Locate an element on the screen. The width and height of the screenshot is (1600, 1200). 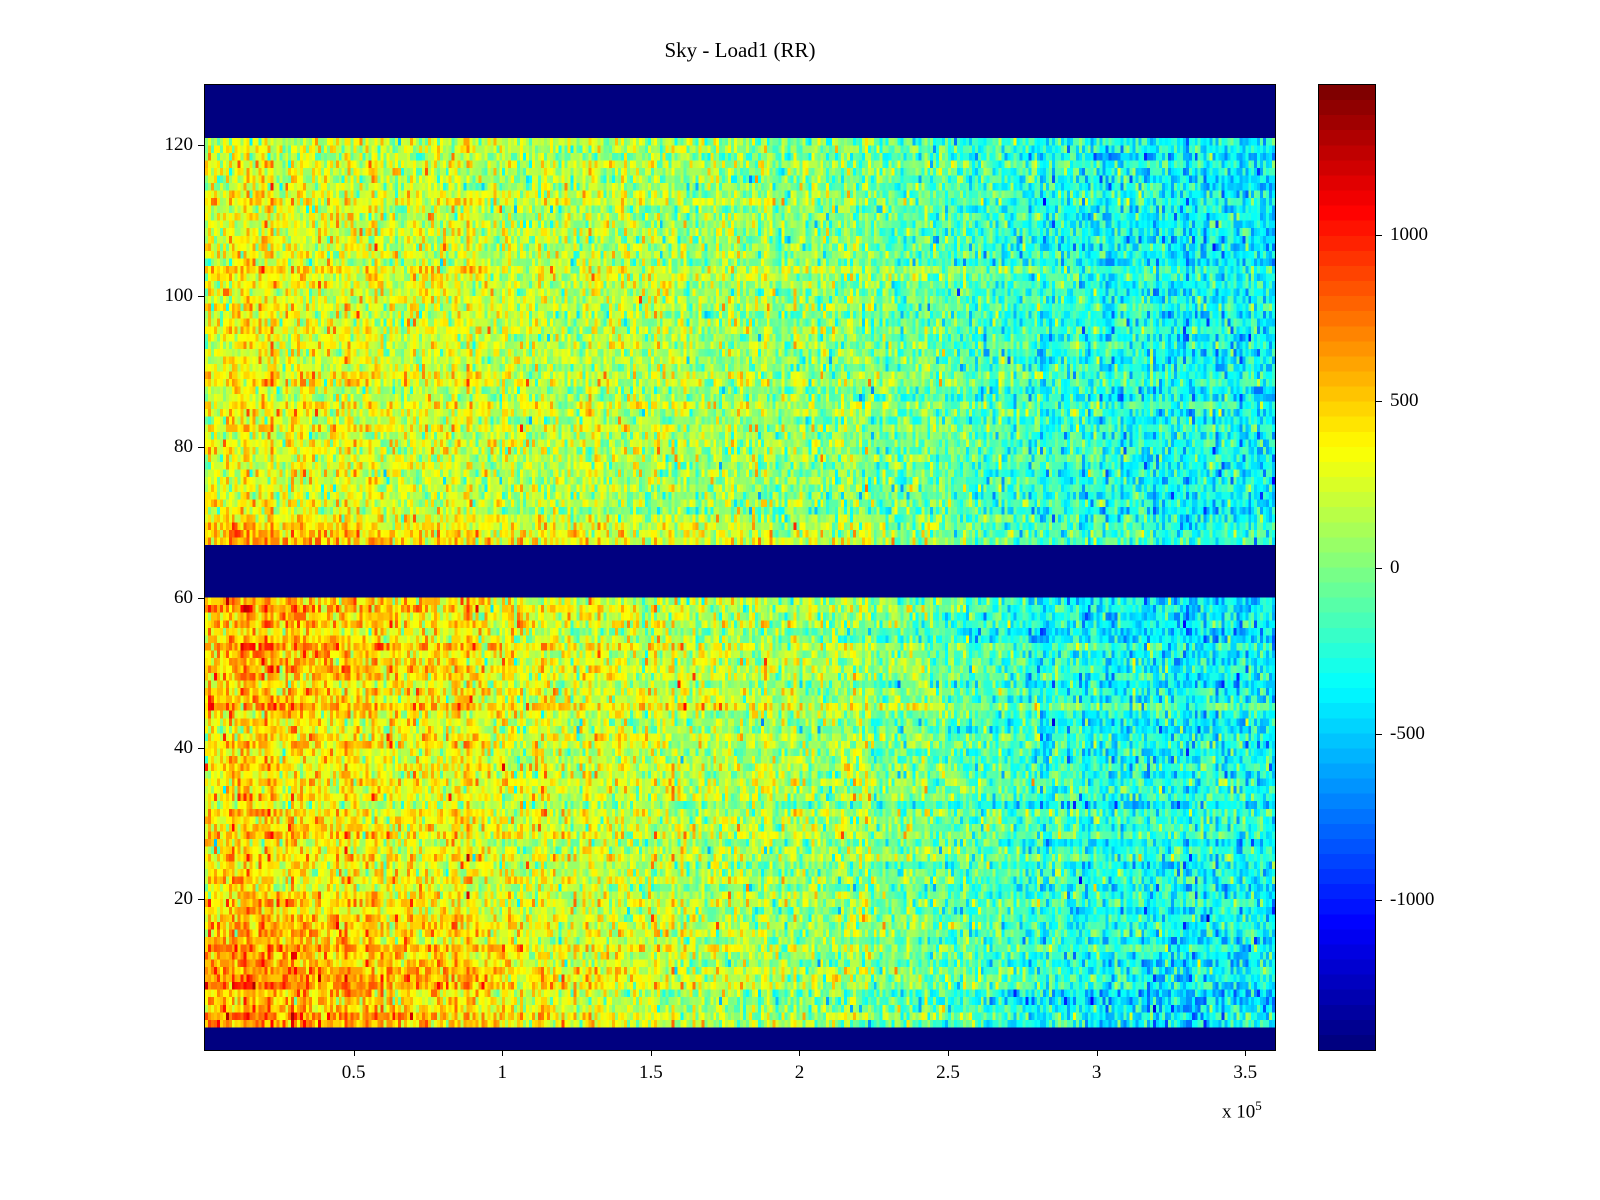
x-tick-label: 0.5 is located at coordinates (353, 1072).